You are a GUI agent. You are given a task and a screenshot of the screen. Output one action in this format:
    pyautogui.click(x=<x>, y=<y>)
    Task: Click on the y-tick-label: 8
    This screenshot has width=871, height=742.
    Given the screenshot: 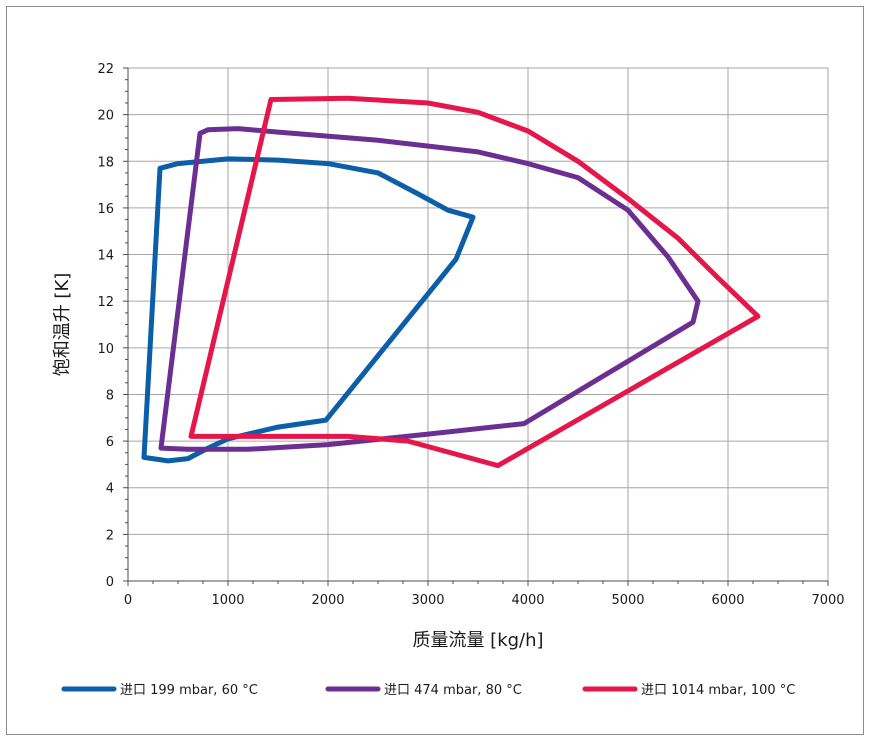 What is the action you would take?
    pyautogui.click(x=110, y=395)
    